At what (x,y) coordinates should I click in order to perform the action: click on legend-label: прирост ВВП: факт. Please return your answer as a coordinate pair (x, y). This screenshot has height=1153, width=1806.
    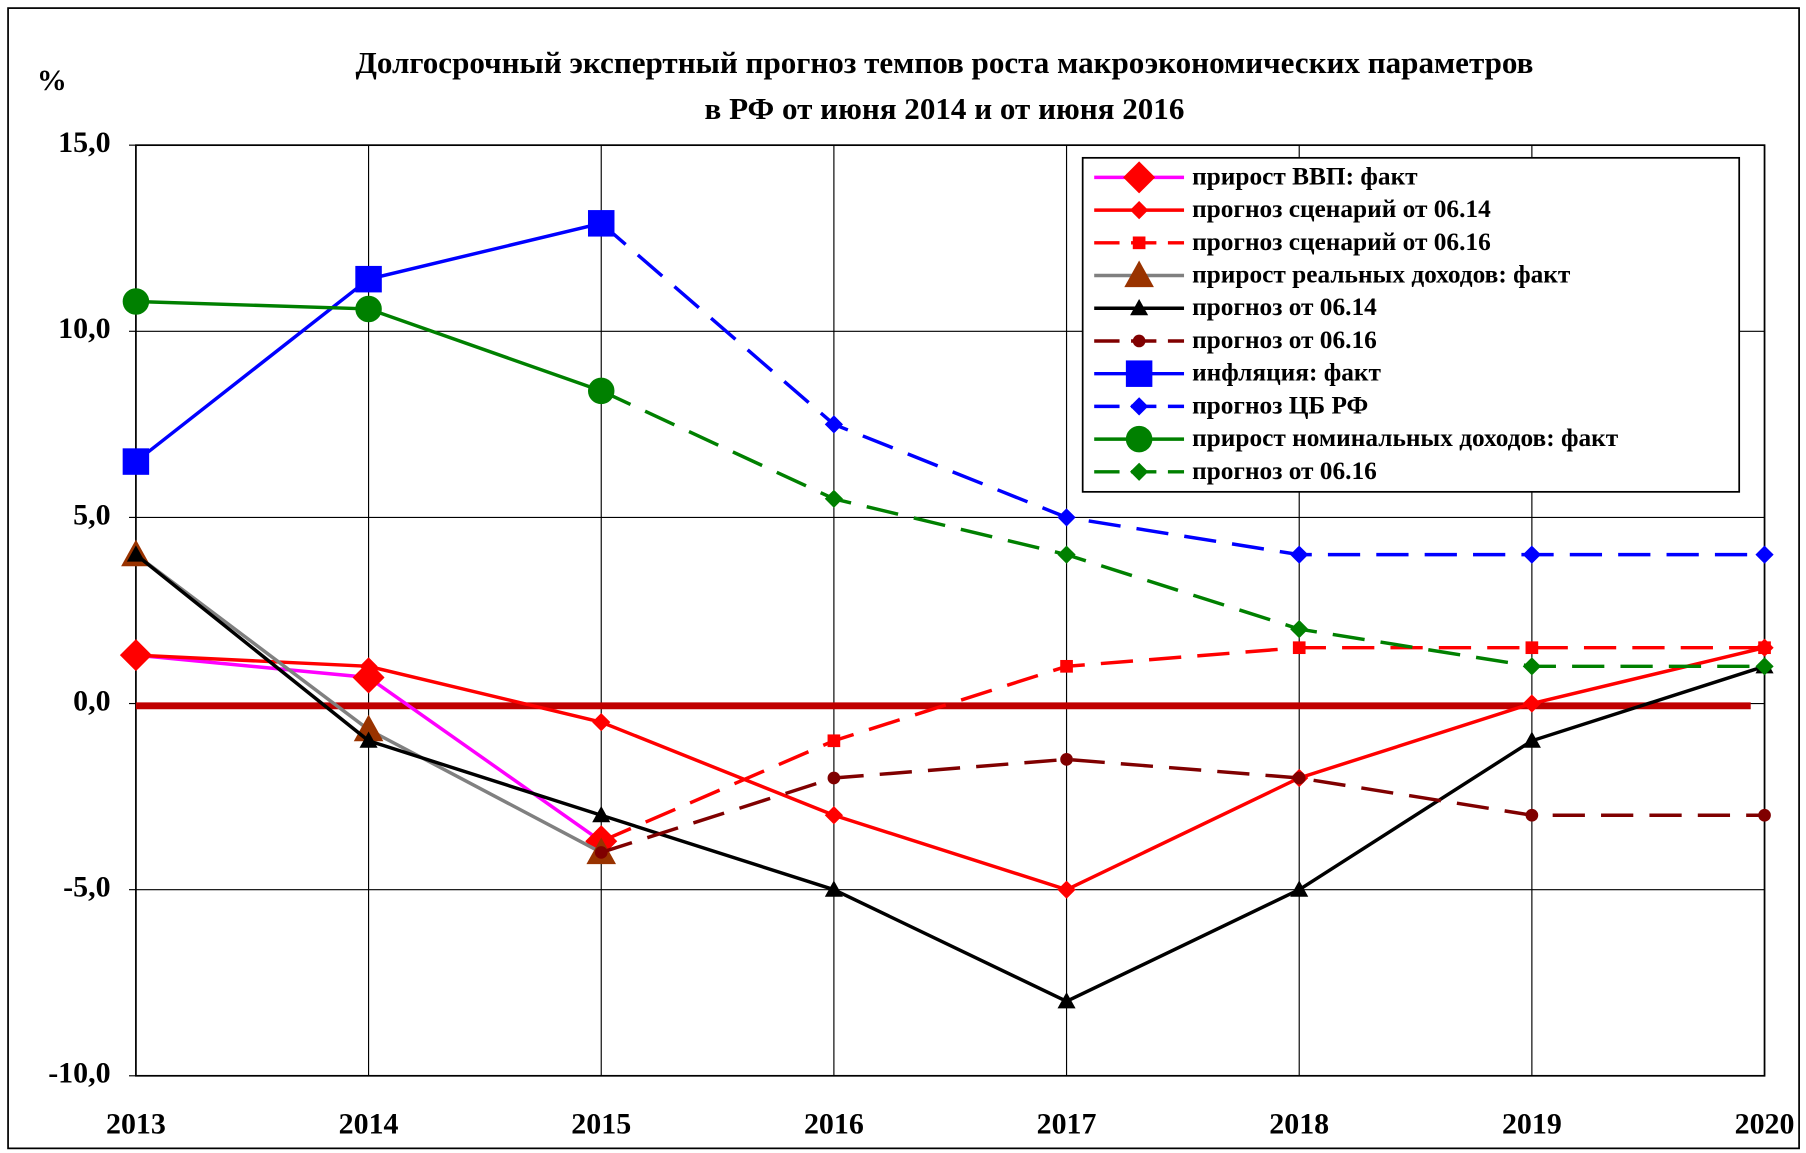
    Looking at the image, I should click on (1305, 176).